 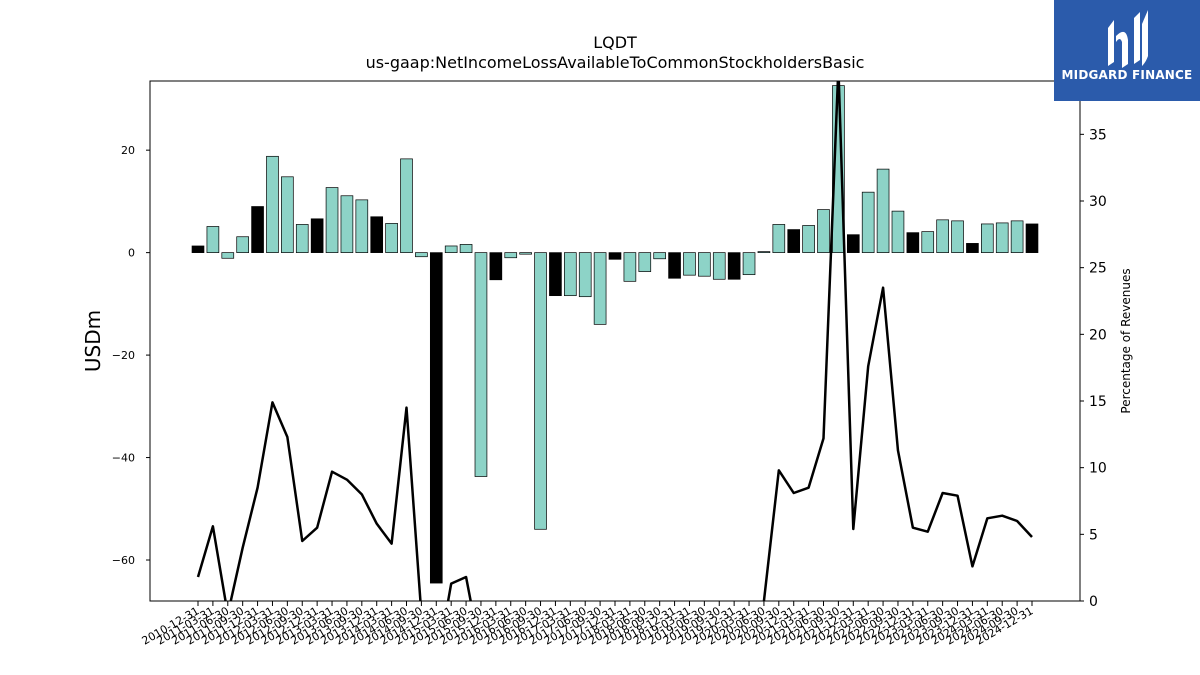 What do you see at coordinates (123, 560) in the screenshot?
I see `y-tick-label: −60` at bounding box center [123, 560].